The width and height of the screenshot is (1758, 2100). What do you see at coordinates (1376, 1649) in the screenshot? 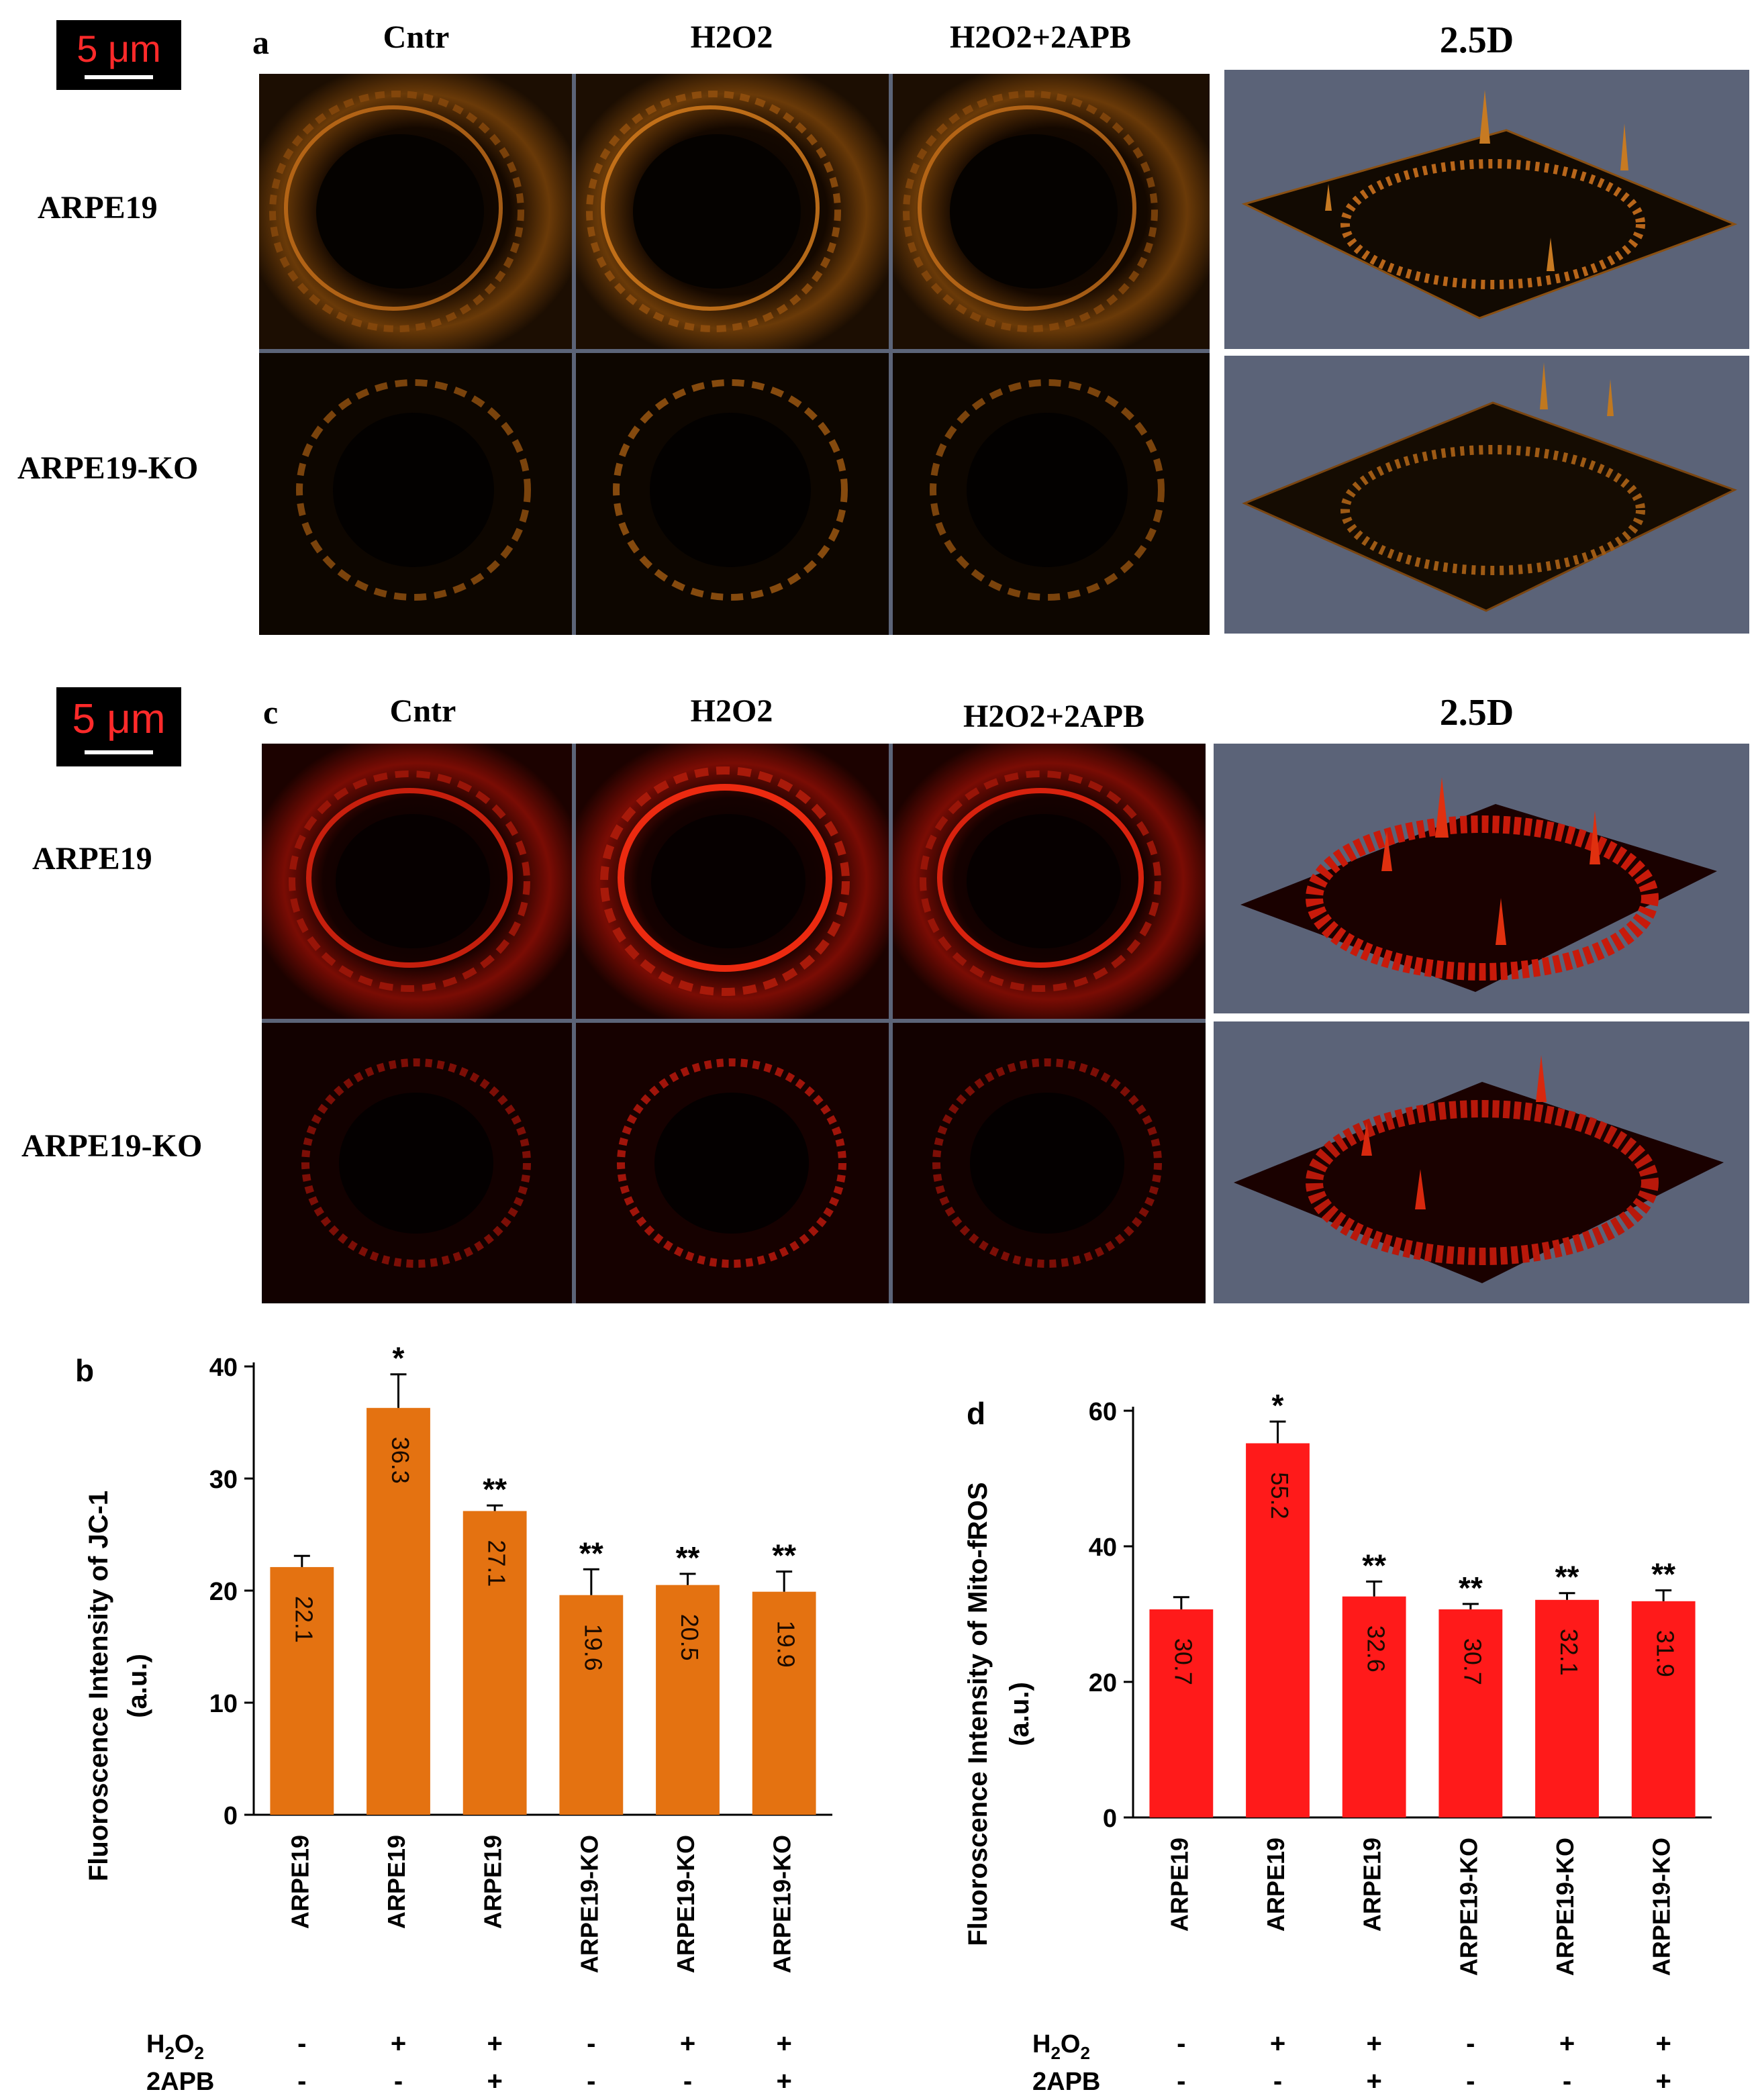
I see `chart-d-value-label: 32.6` at bounding box center [1376, 1649].